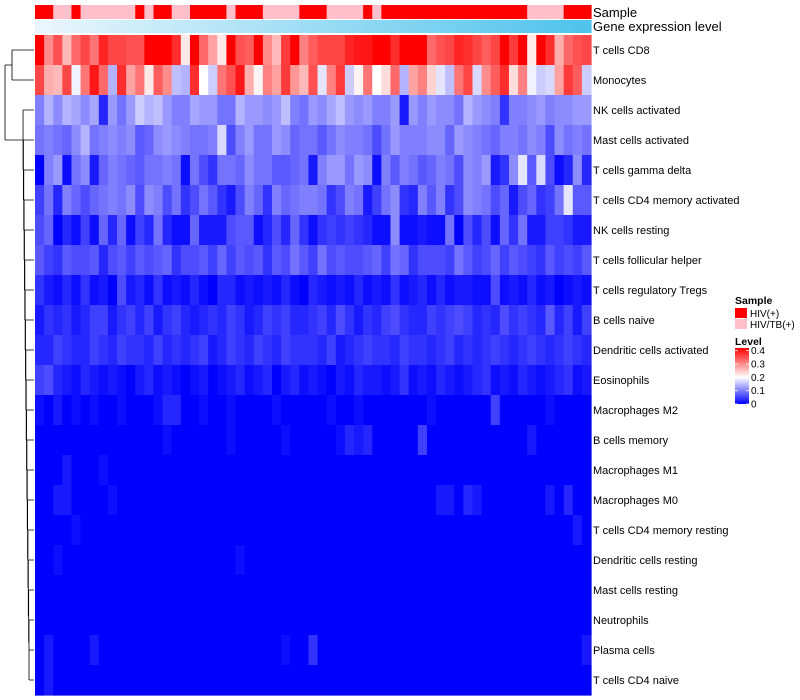  I want to click on legend-swatch, so click(741, 324).